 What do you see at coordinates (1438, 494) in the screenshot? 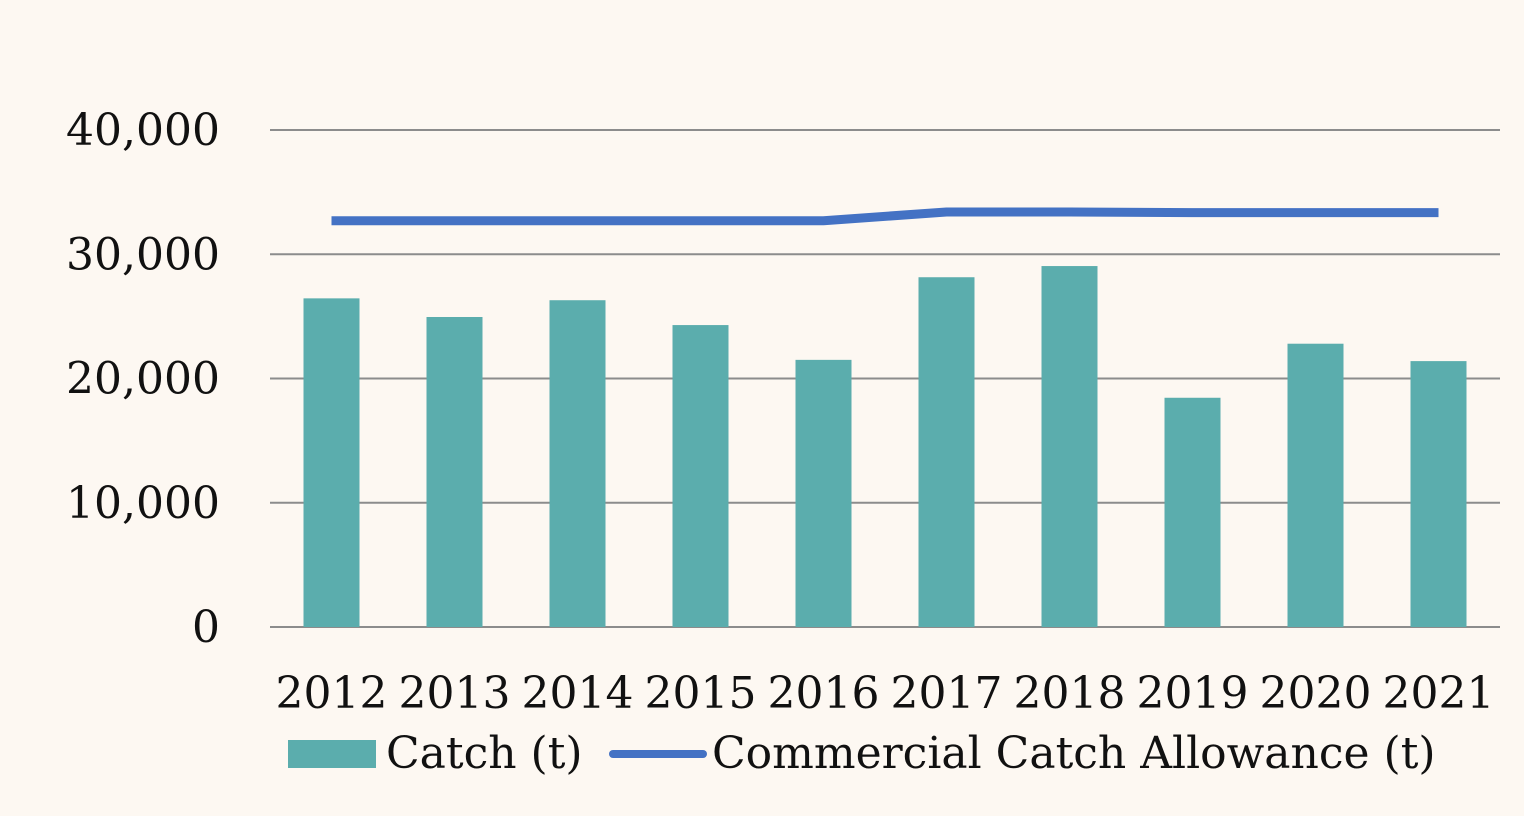
I see `bar-catch-2021` at bounding box center [1438, 494].